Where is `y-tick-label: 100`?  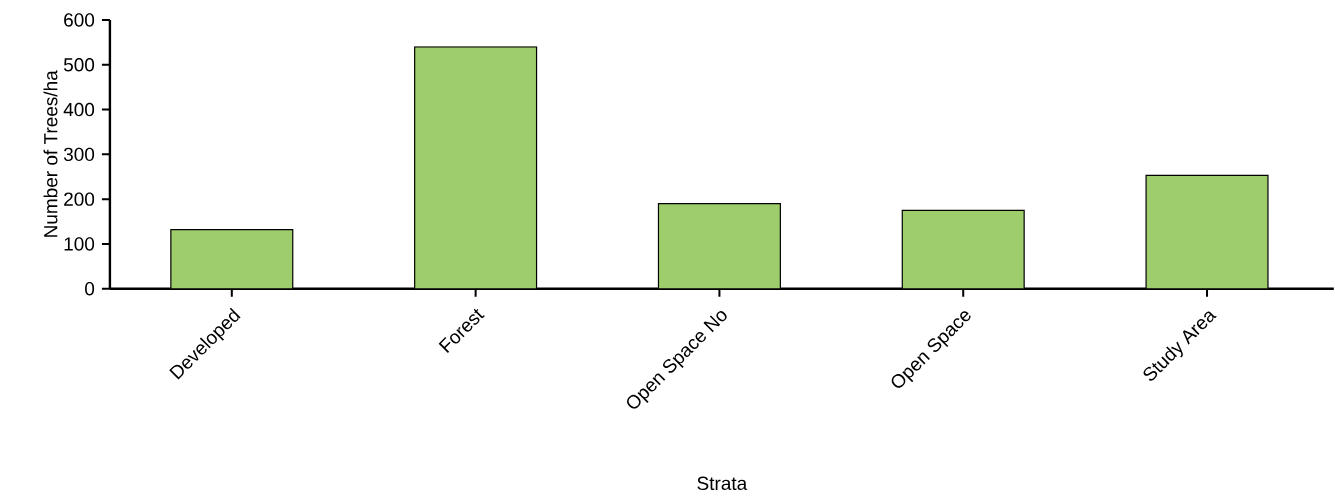
y-tick-label: 100 is located at coordinates (79, 244).